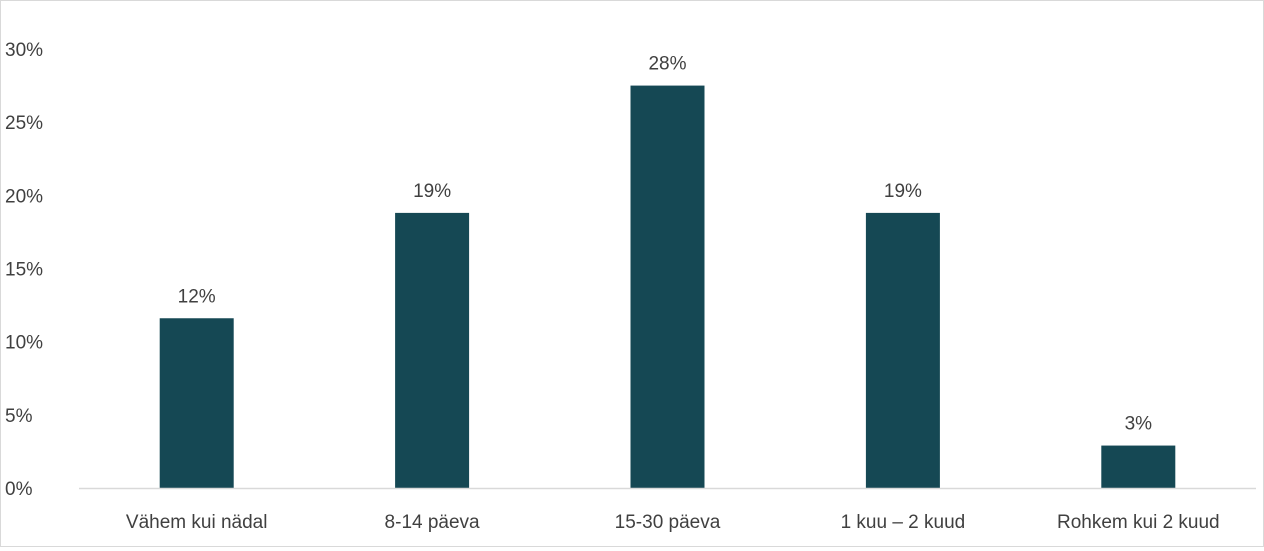  What do you see at coordinates (667, 64) in the screenshot?
I see `data-label: 28%` at bounding box center [667, 64].